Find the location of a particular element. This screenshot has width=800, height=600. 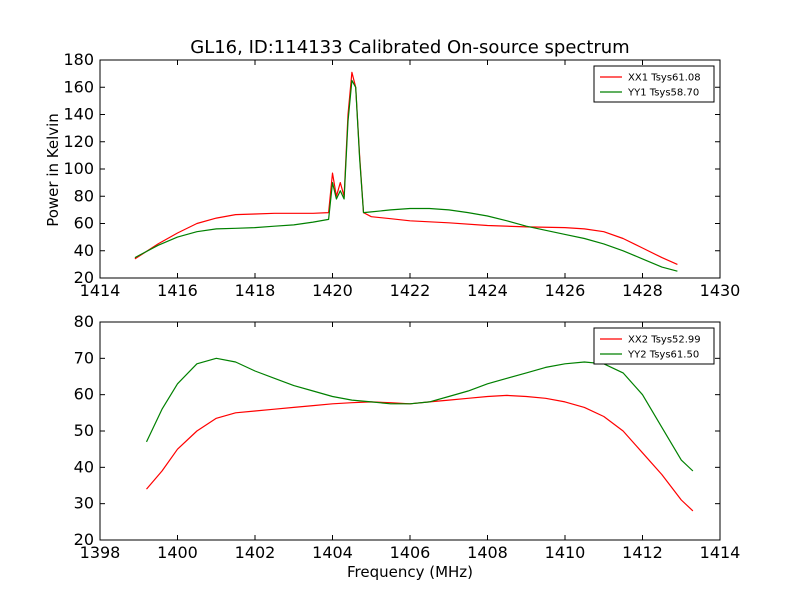

x-tick-label-2-5: 1408 is located at coordinates (487, 552).